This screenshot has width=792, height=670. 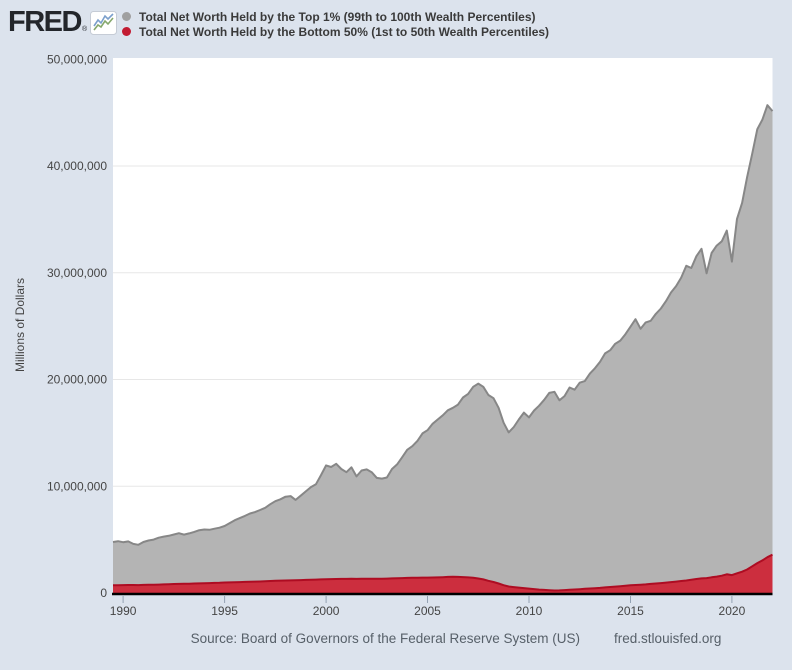 What do you see at coordinates (20, 325) in the screenshot?
I see `y-axis-title: Millions of Dollars` at bounding box center [20, 325].